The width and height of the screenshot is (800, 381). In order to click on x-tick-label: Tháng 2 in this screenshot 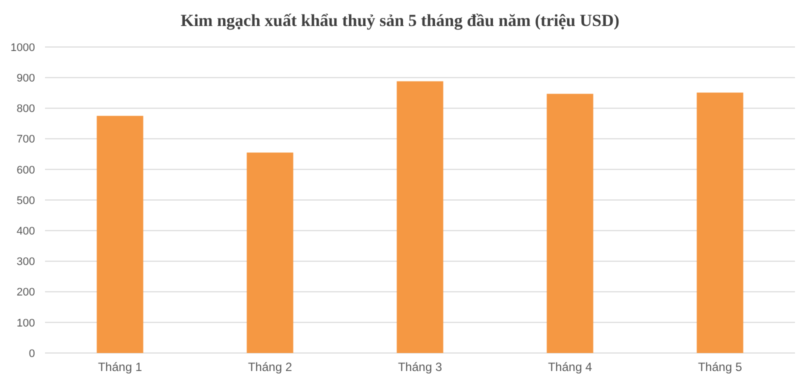, I will do `click(270, 367)`.